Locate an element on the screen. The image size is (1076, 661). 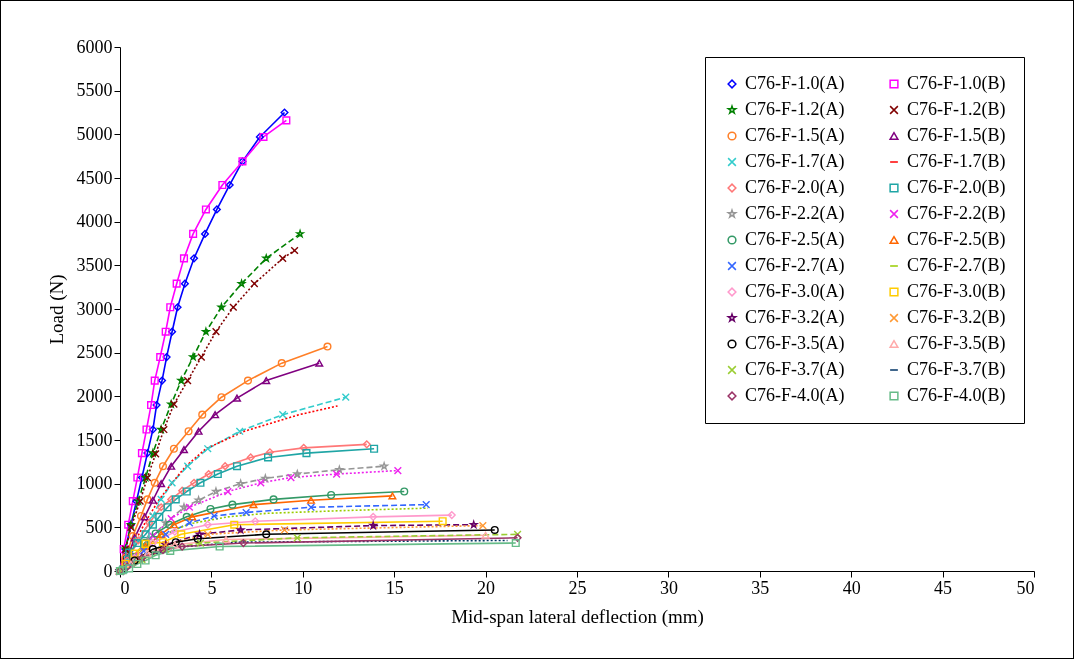
y-tick-label: 0 is located at coordinates (108, 570).